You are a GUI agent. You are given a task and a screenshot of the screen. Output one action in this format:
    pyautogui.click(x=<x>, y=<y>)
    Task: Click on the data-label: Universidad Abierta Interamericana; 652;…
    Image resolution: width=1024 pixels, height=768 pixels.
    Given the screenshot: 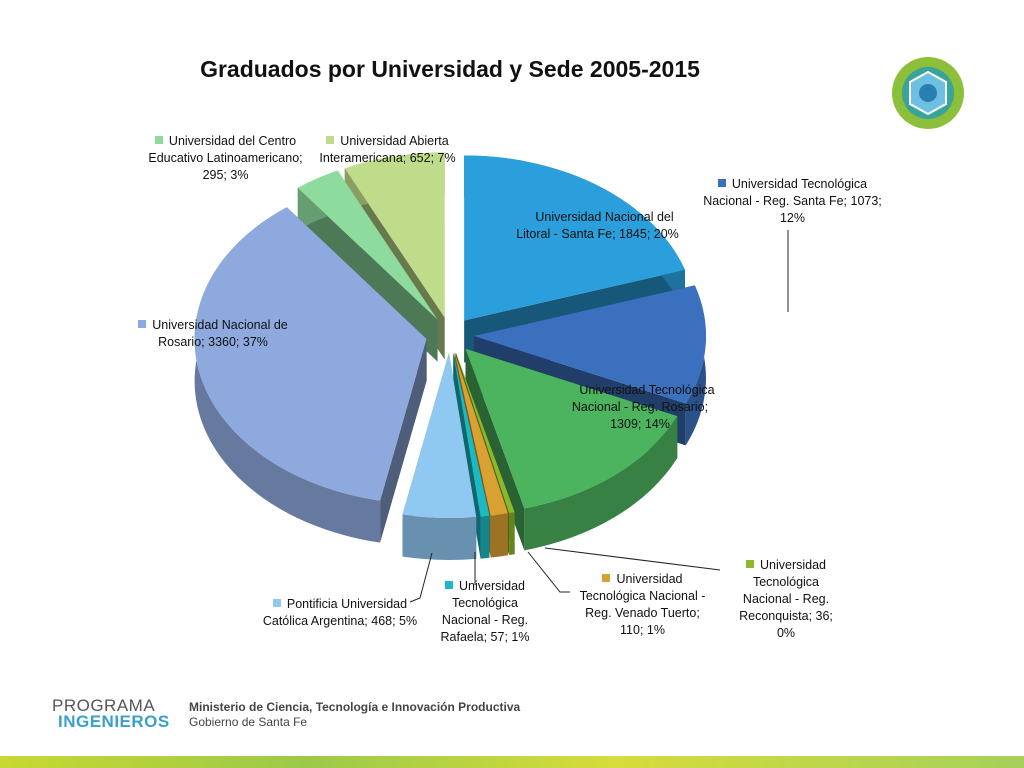 What is the action you would take?
    pyautogui.click(x=387, y=150)
    